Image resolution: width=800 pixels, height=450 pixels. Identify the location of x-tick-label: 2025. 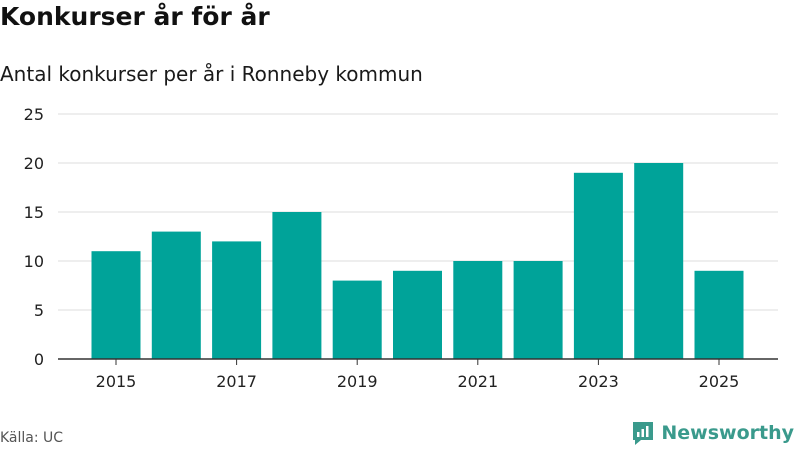
(719, 381).